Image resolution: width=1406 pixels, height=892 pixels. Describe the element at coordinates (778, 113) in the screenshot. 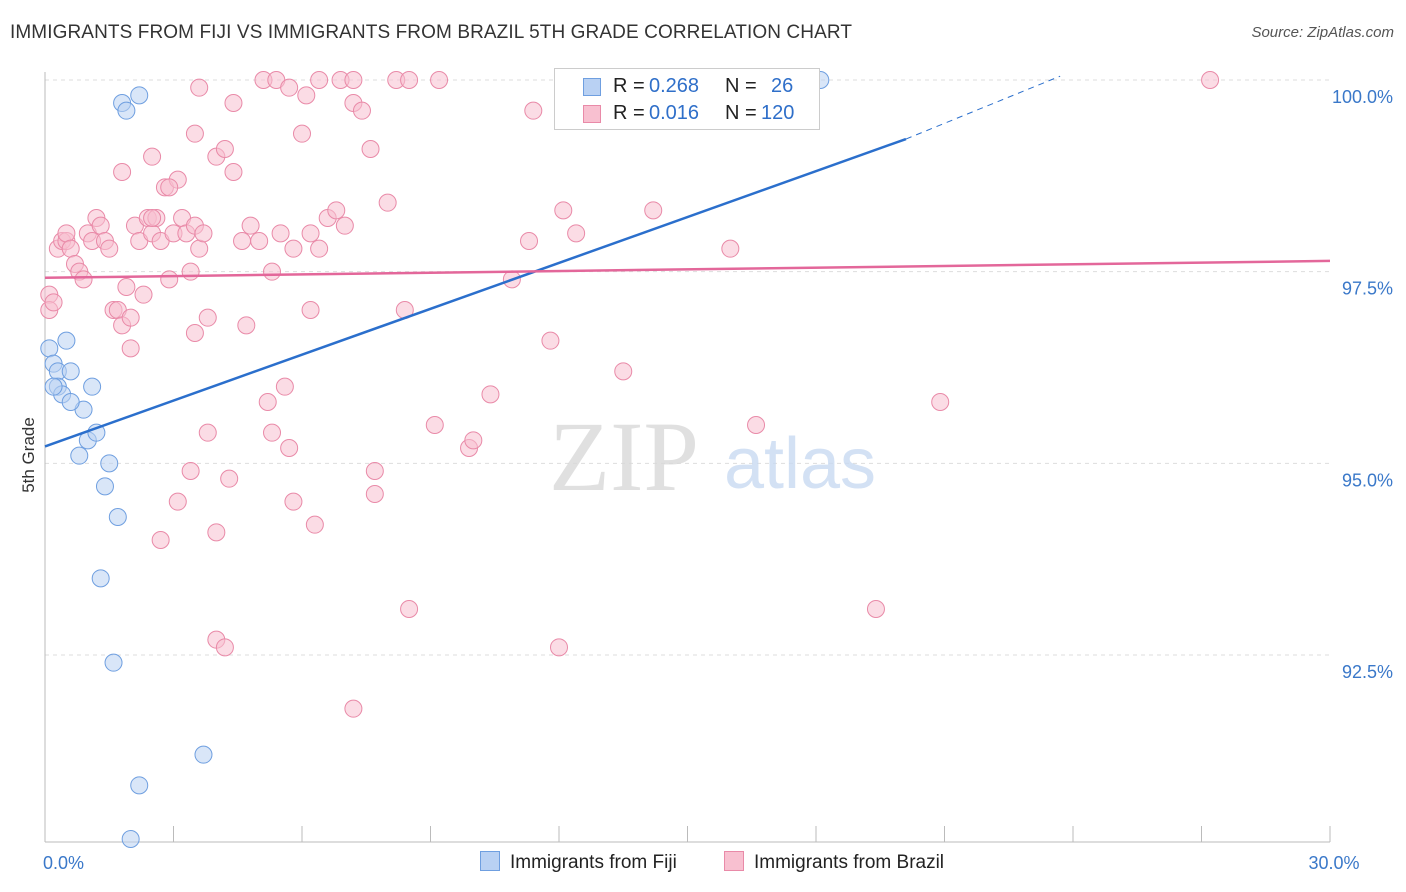

I see `legend-brazil-n-value: 120` at that location.